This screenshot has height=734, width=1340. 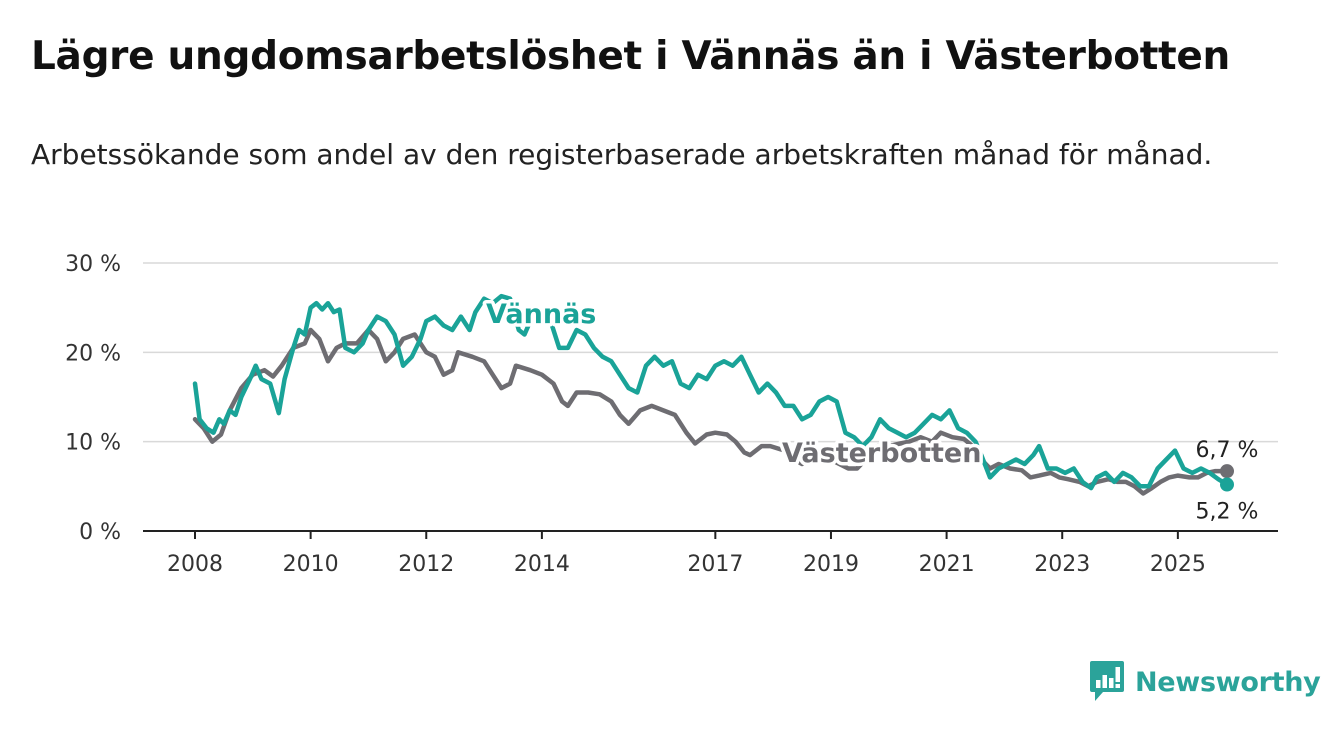 I want to click on x-tick-label: 2019, so click(x=831, y=564).